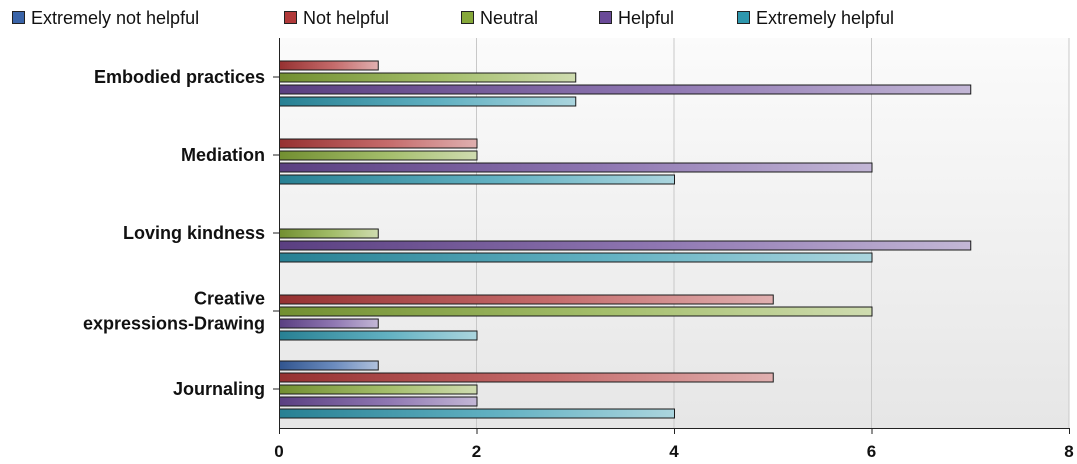  What do you see at coordinates (1068, 451) in the screenshot?
I see `x-tick-label: 8` at bounding box center [1068, 451].